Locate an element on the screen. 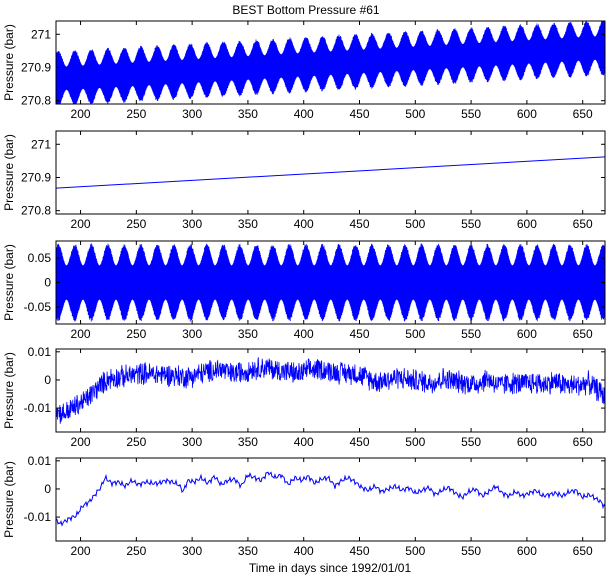 The width and height of the screenshot is (610, 580). y-tick-label: -0.05 is located at coordinates (38, 307).